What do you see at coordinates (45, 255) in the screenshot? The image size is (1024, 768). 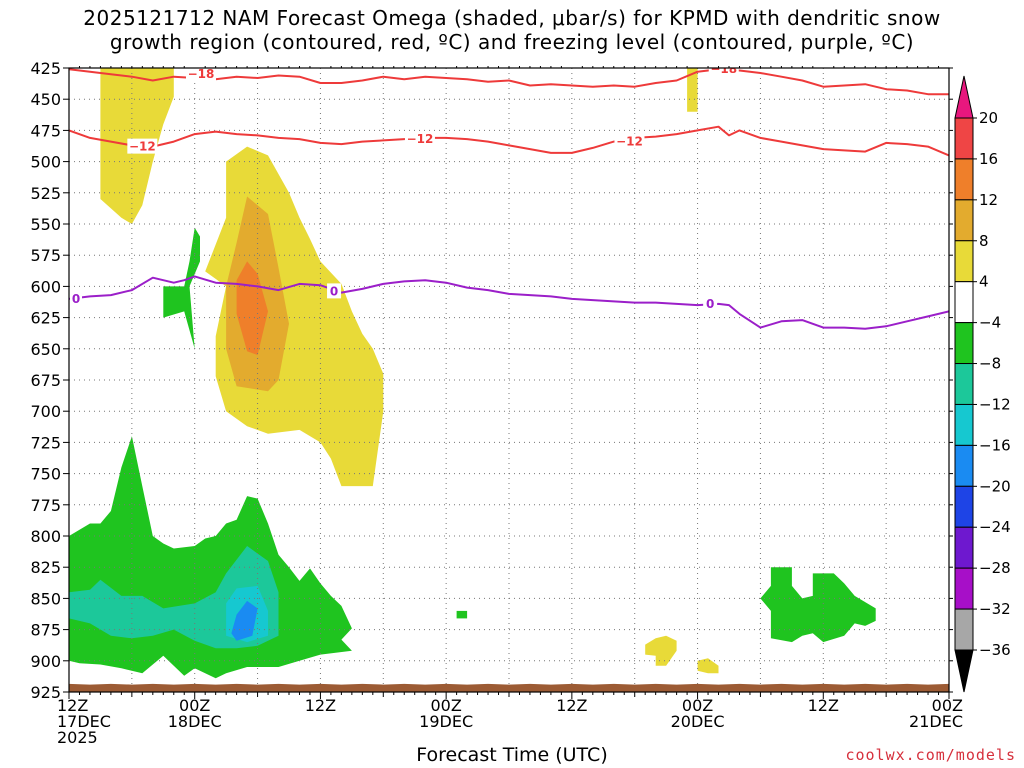 I see `y-tick-label-575: 575` at bounding box center [45, 255].